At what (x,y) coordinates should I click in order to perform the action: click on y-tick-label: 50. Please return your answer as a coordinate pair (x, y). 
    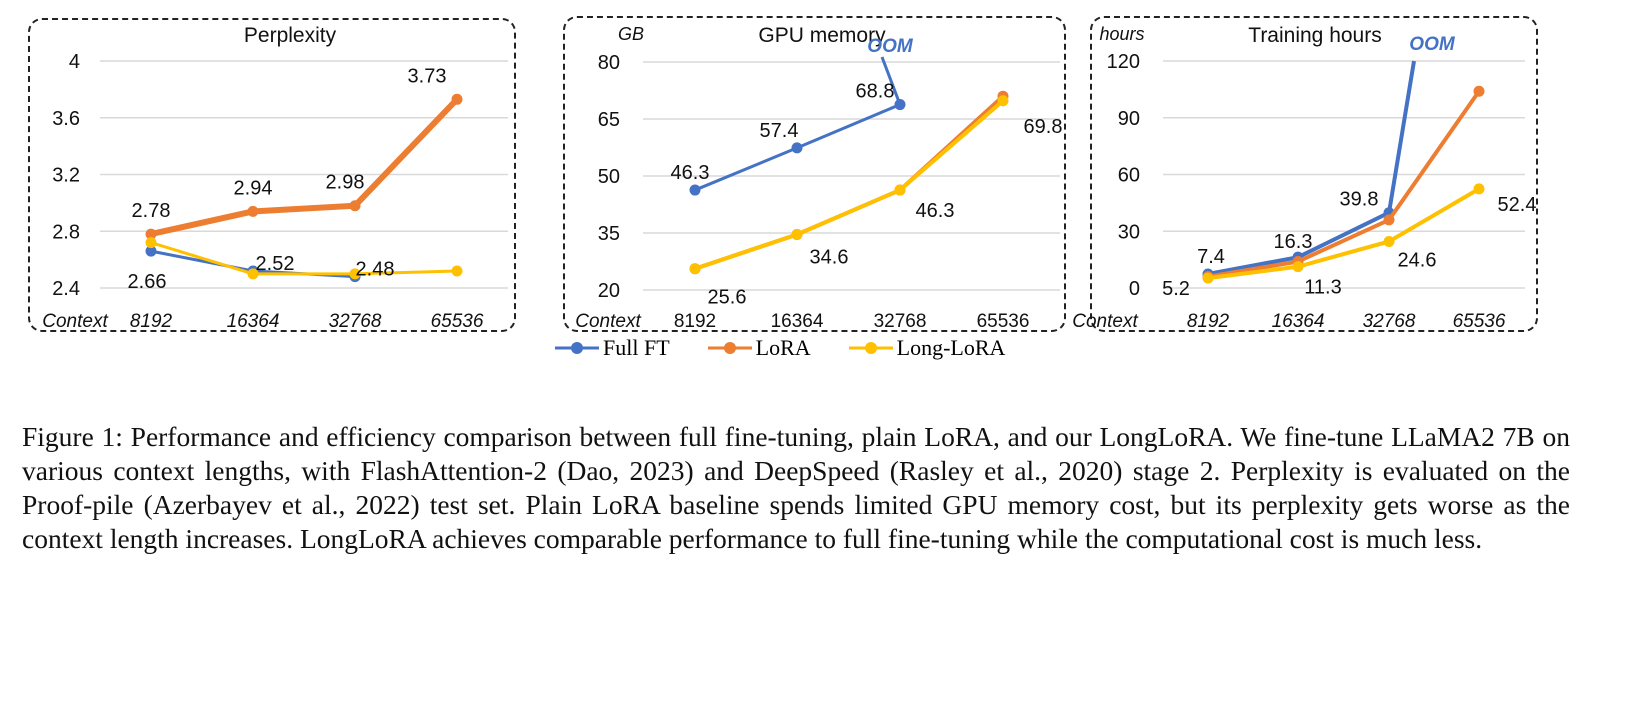
    Looking at the image, I should click on (609, 177).